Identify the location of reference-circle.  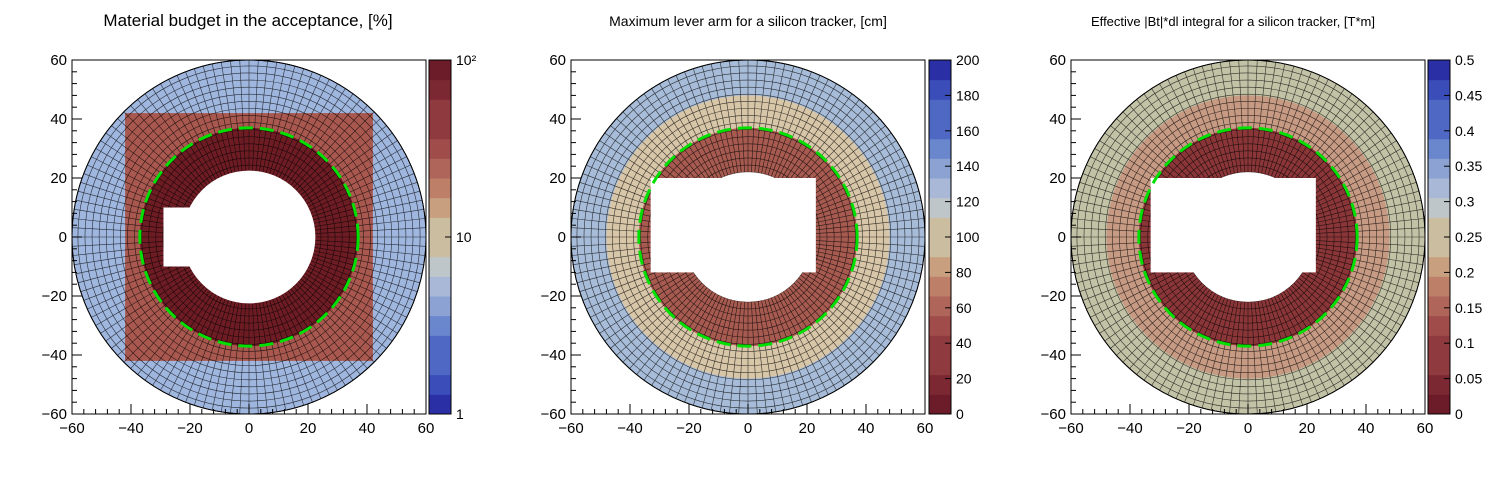
(748, 237).